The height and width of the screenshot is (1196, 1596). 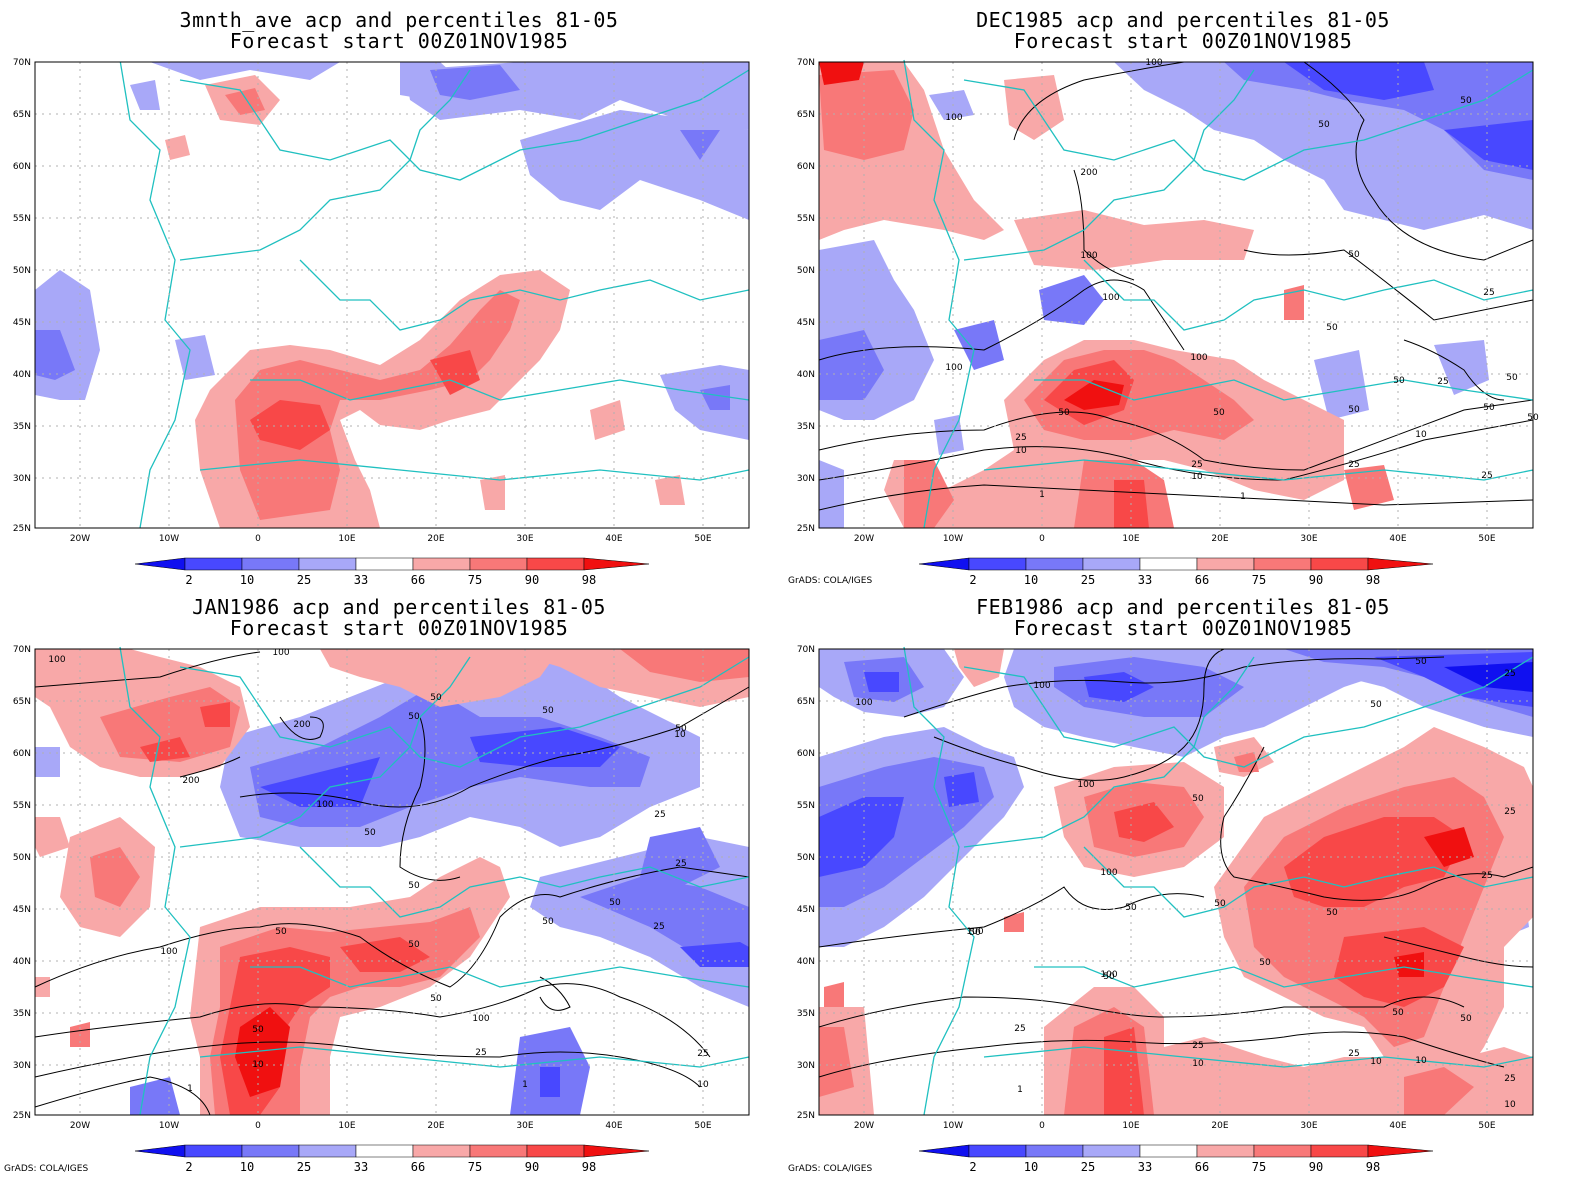 I want to click on contour-label: 1, so click(x=1042, y=495).